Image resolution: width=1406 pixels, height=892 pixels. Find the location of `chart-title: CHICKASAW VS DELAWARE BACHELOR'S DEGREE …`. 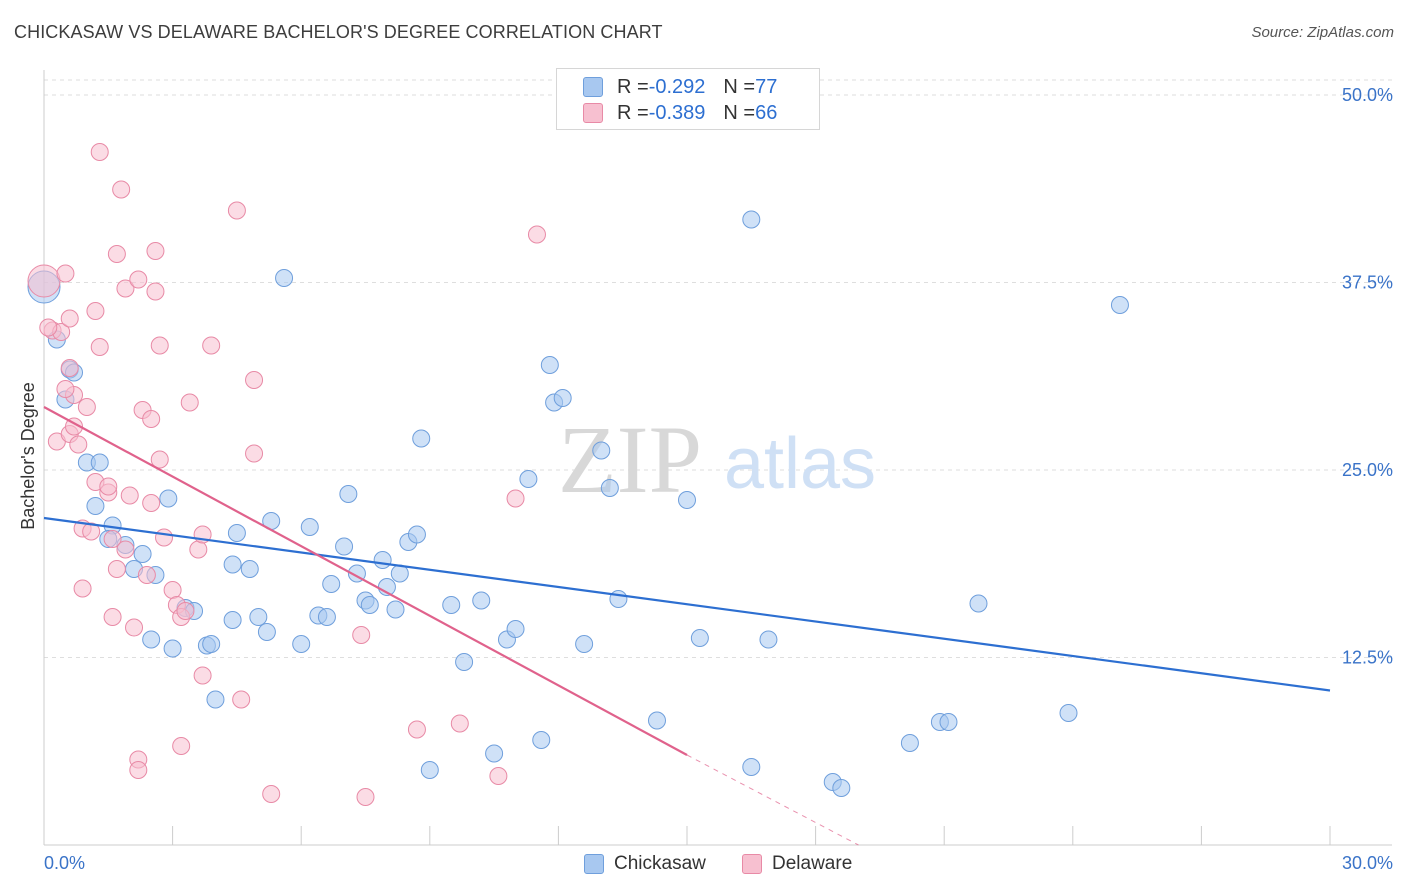

chart-title: CHICKASAW VS DELAWARE BACHELOR'S DEGREE … is located at coordinates (338, 32).